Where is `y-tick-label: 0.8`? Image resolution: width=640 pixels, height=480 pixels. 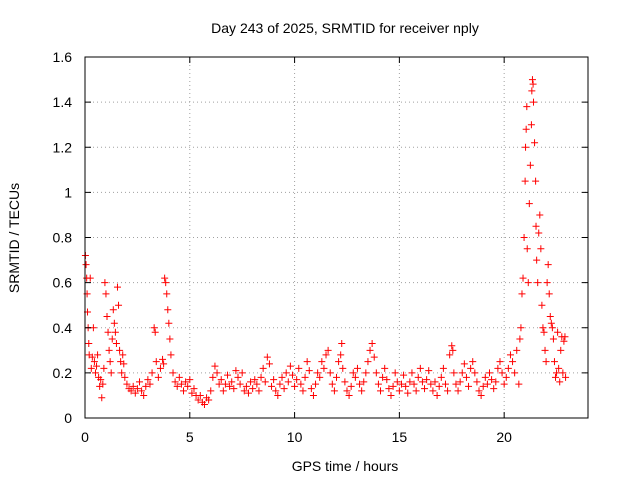
y-tick-label: 0.8 is located at coordinates (63, 238).